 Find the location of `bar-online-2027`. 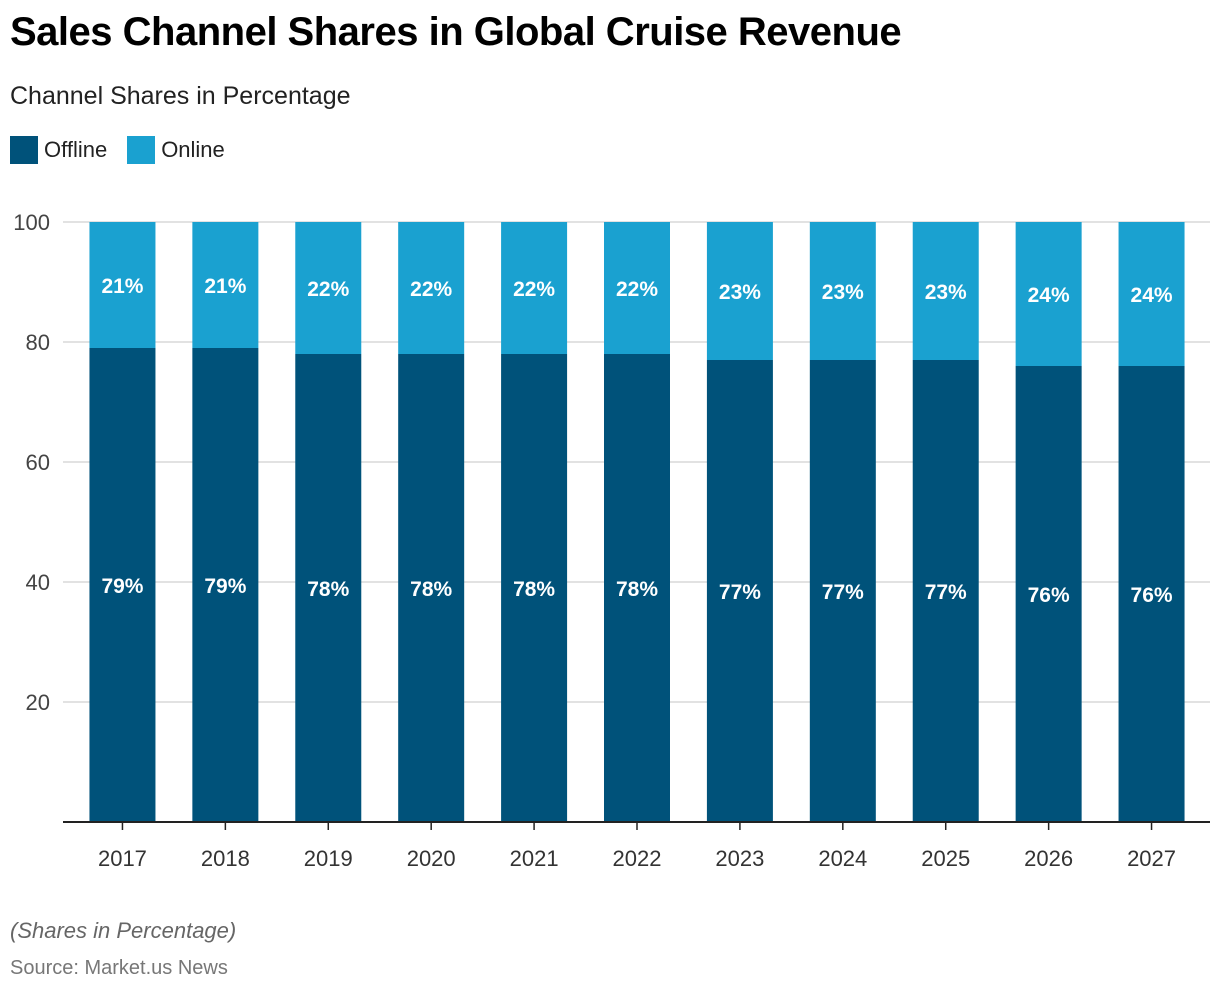

bar-online-2027 is located at coordinates (1151, 294).